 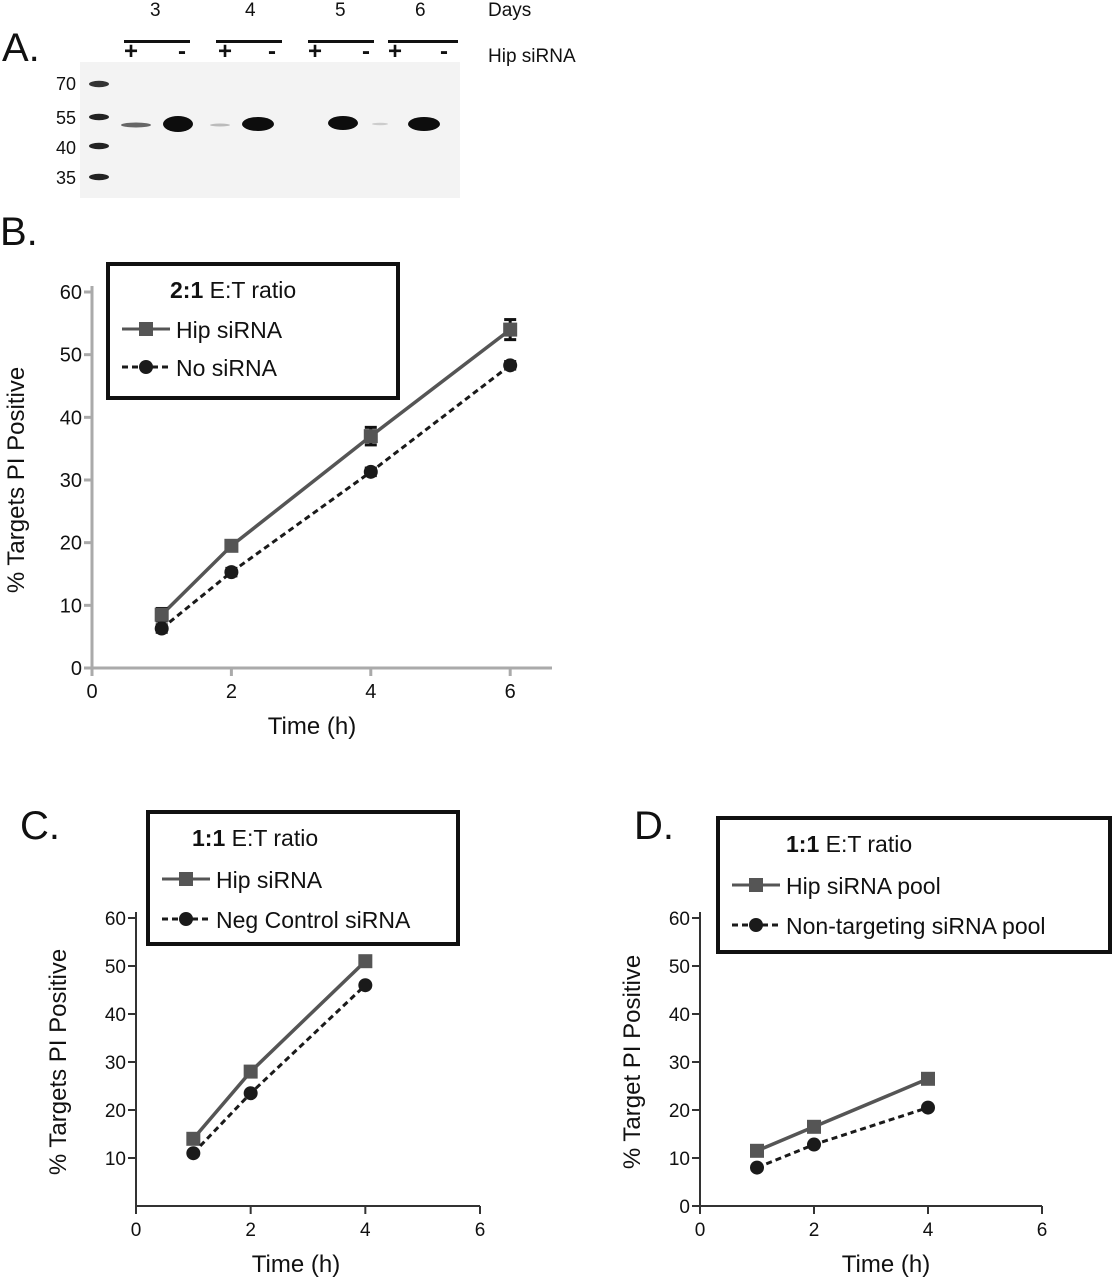 What do you see at coordinates (233, 290) in the screenshot?
I see `legend-title: 2:1 E:T ratio` at bounding box center [233, 290].